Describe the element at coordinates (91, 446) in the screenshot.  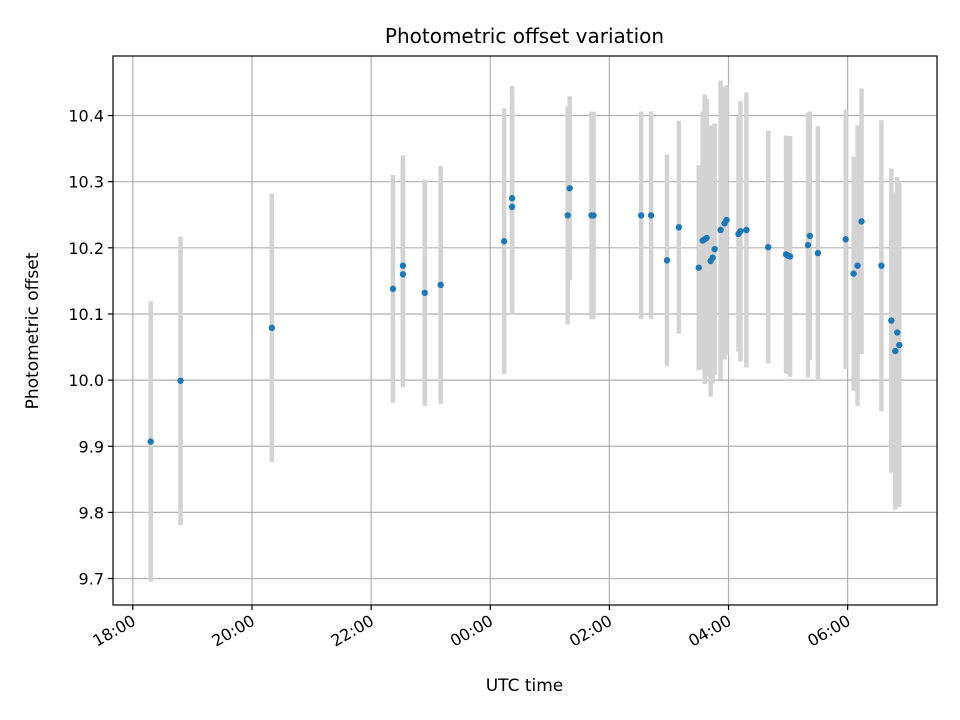
I see `y-tick-label: 9.9` at that location.